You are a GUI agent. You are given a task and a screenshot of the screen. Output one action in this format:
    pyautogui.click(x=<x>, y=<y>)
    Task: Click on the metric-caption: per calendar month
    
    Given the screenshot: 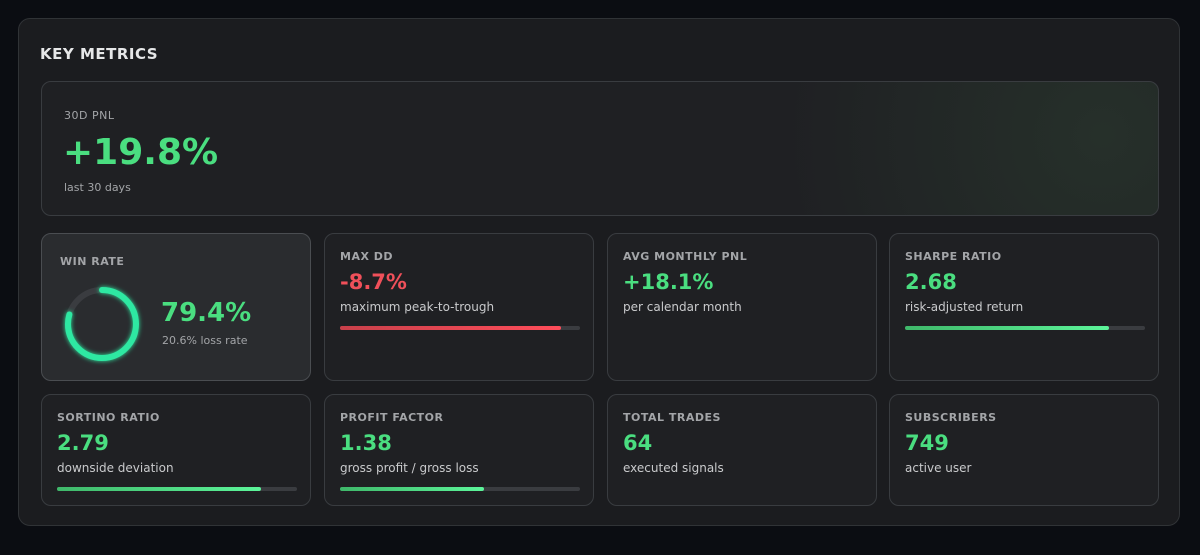 What is the action you would take?
    pyautogui.click(x=682, y=307)
    